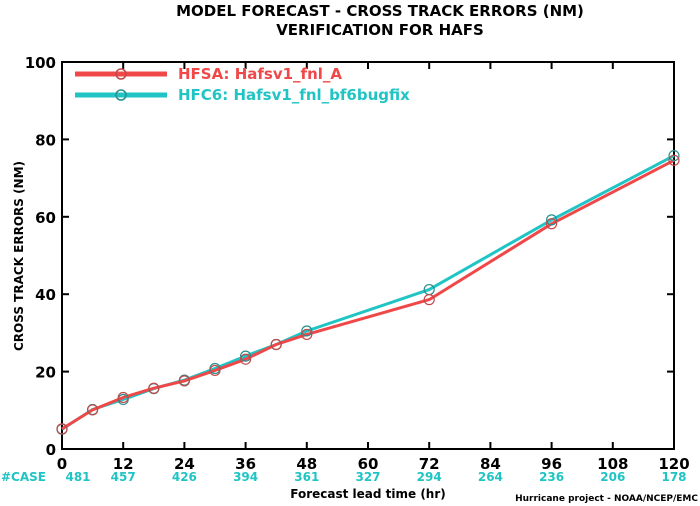  Describe the element at coordinates (294, 95) in the screenshot. I see `legend-label-hfc6: HFC6: Hafsv1_fnl_bf6bugfix` at that location.